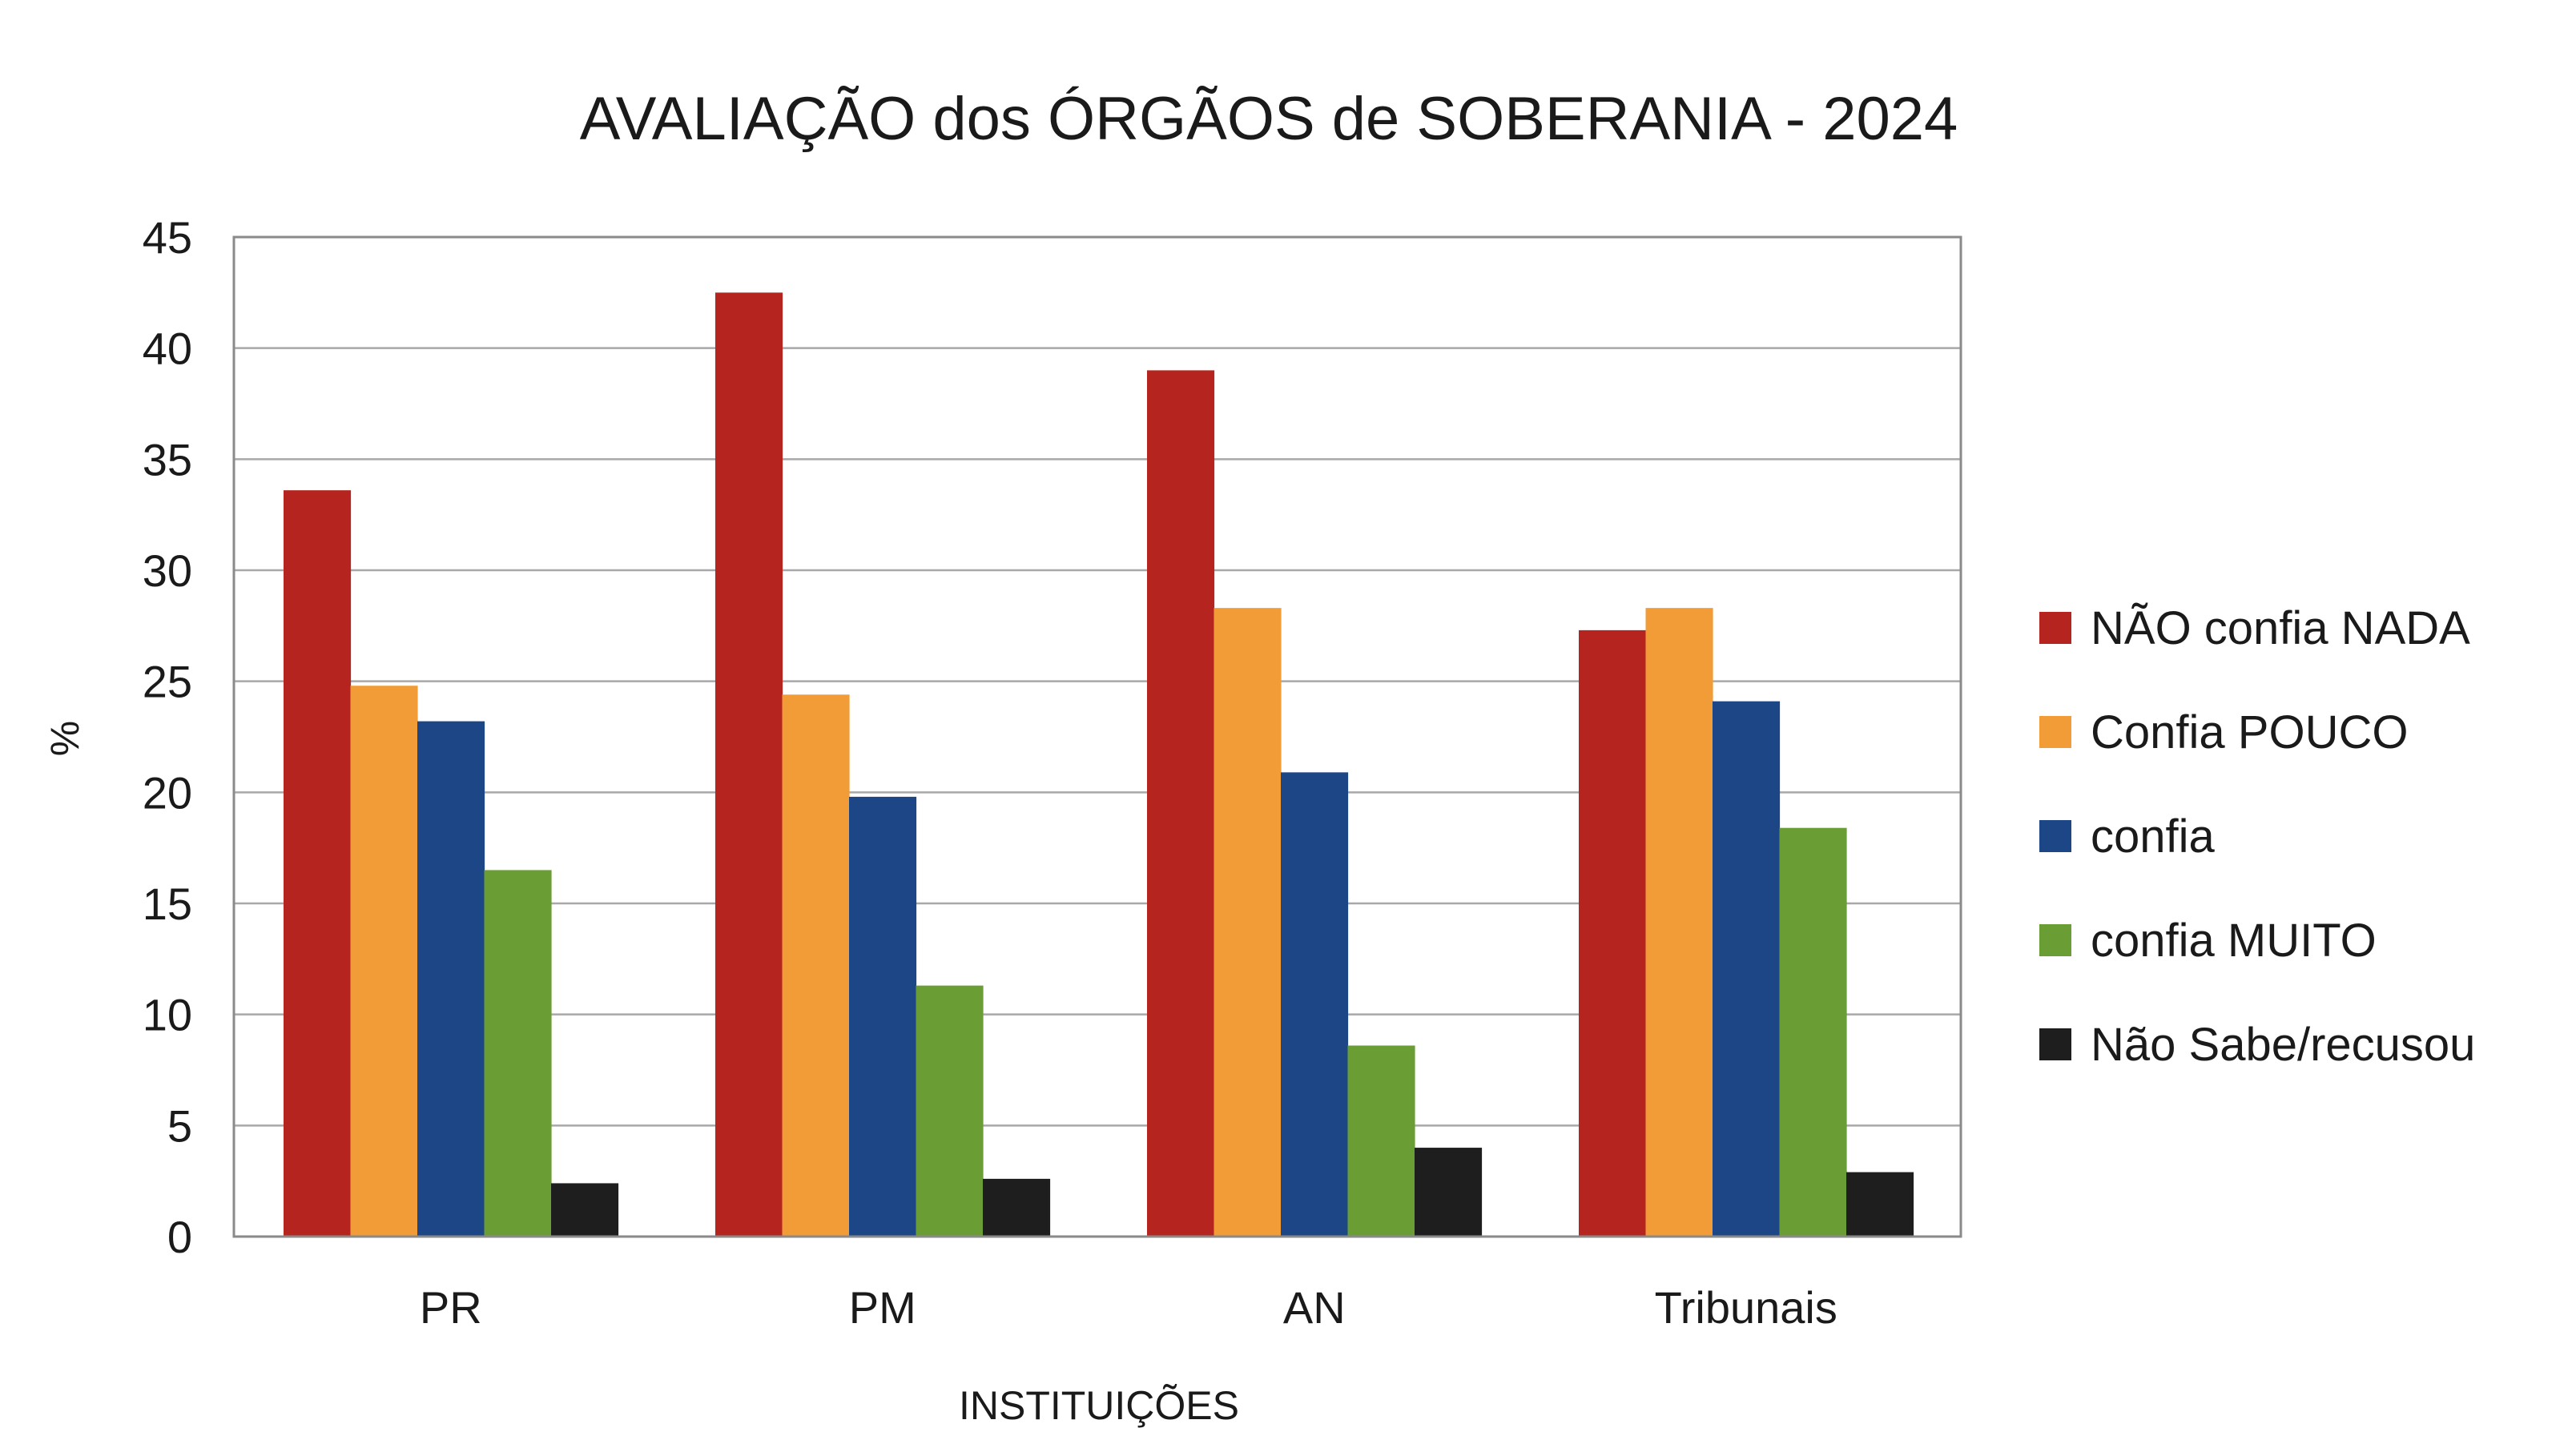 This screenshot has width=2576, height=1448. What do you see at coordinates (882, 1307) in the screenshot?
I see `x-category-label: PM` at bounding box center [882, 1307].